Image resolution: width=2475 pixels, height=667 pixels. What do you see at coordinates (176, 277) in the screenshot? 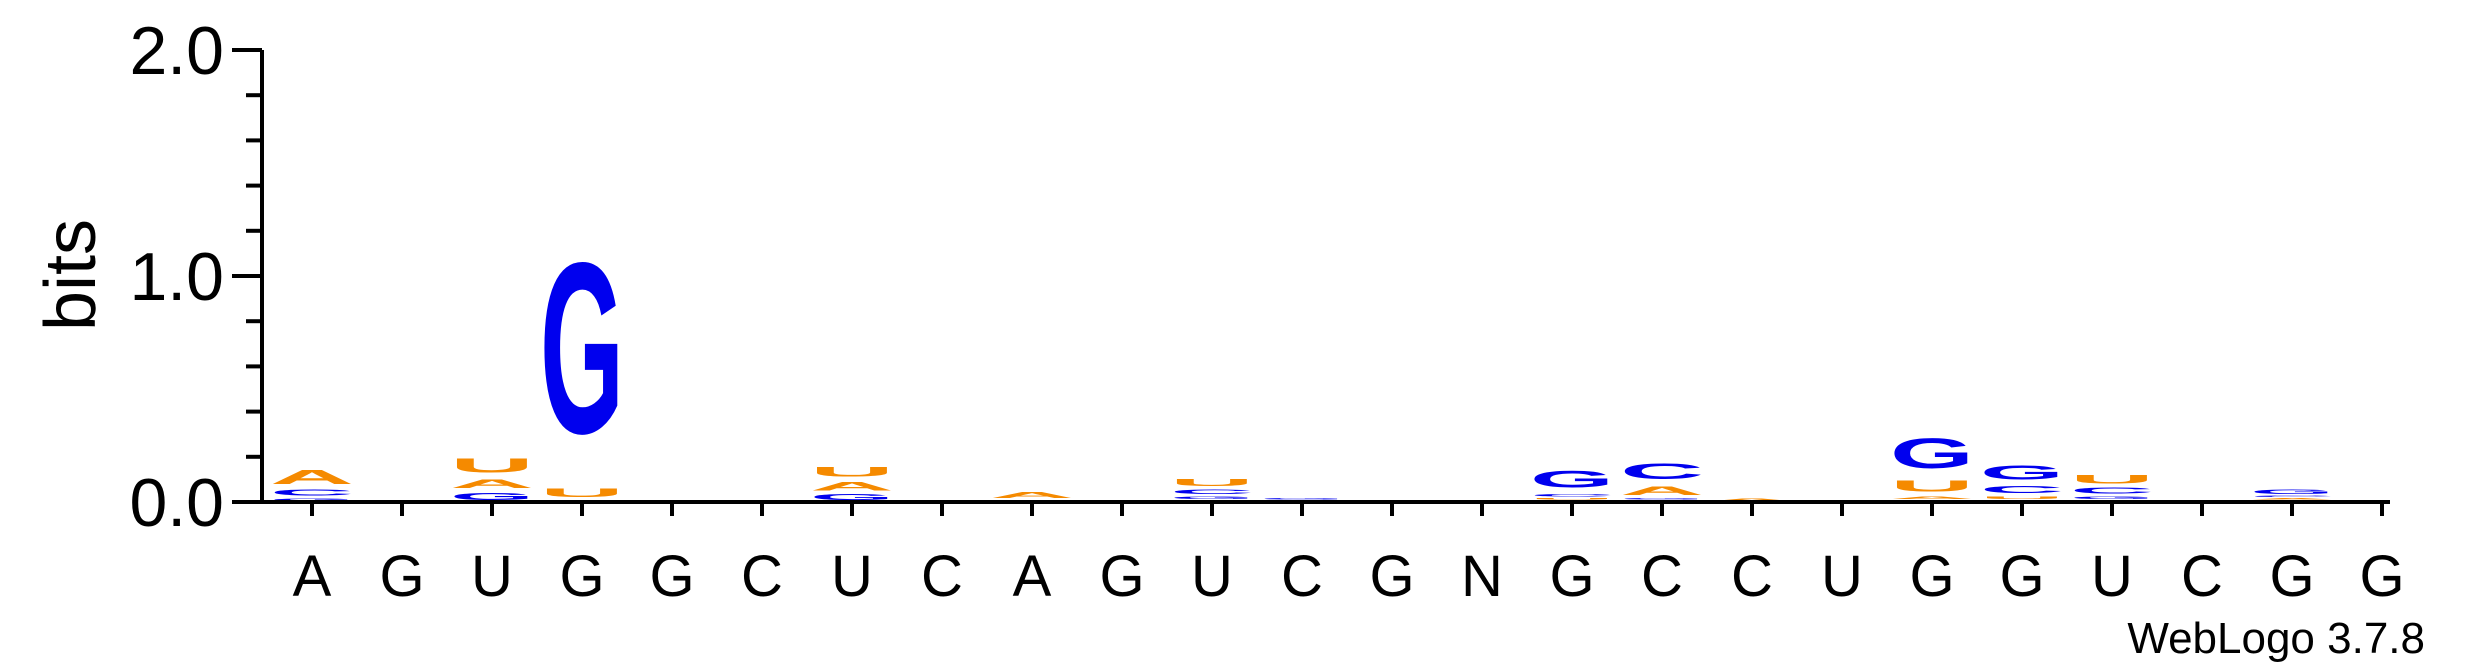
I see `y-tick-label: 1.0` at bounding box center [176, 277].